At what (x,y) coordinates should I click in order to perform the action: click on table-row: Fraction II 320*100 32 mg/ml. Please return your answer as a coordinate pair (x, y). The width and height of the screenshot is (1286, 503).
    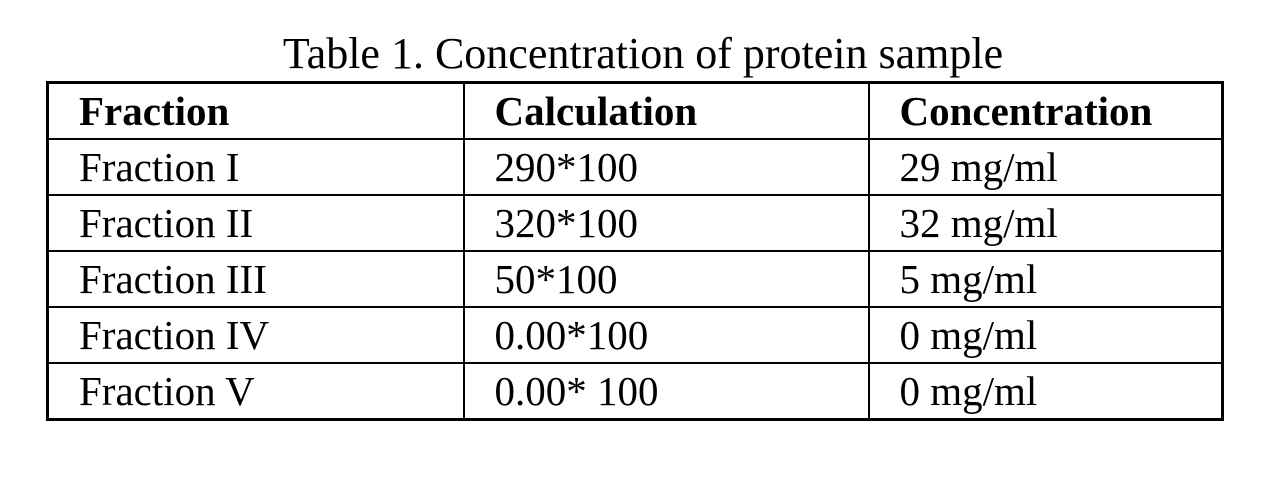
    Looking at the image, I should click on (635, 223).